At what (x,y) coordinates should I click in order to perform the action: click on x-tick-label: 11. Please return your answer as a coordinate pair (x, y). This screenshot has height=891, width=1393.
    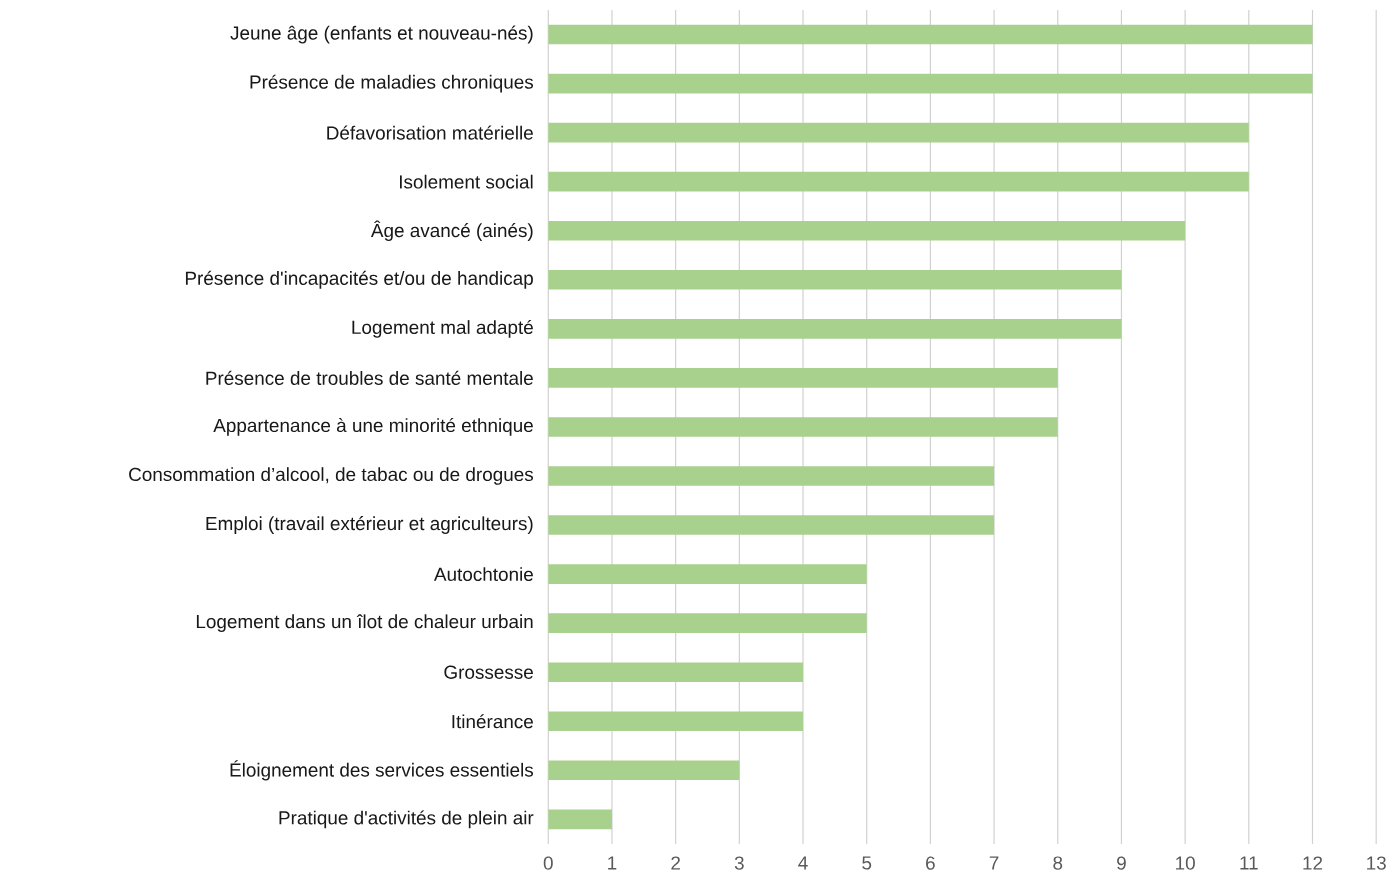
    Looking at the image, I should click on (1249, 863).